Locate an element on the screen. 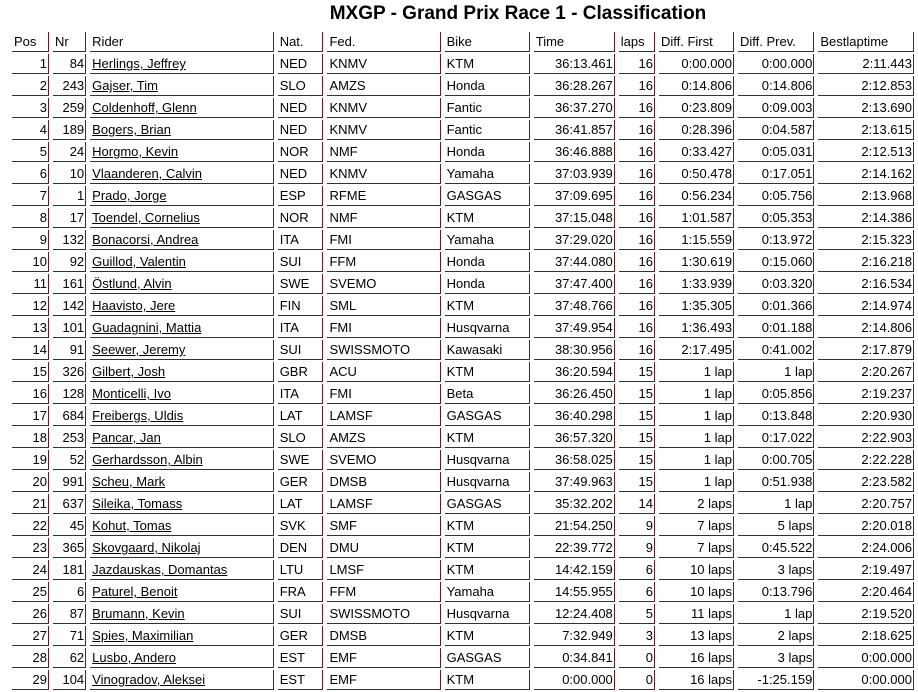  cell-rider: Jazdauskas, Domantas is located at coordinates (182, 570).